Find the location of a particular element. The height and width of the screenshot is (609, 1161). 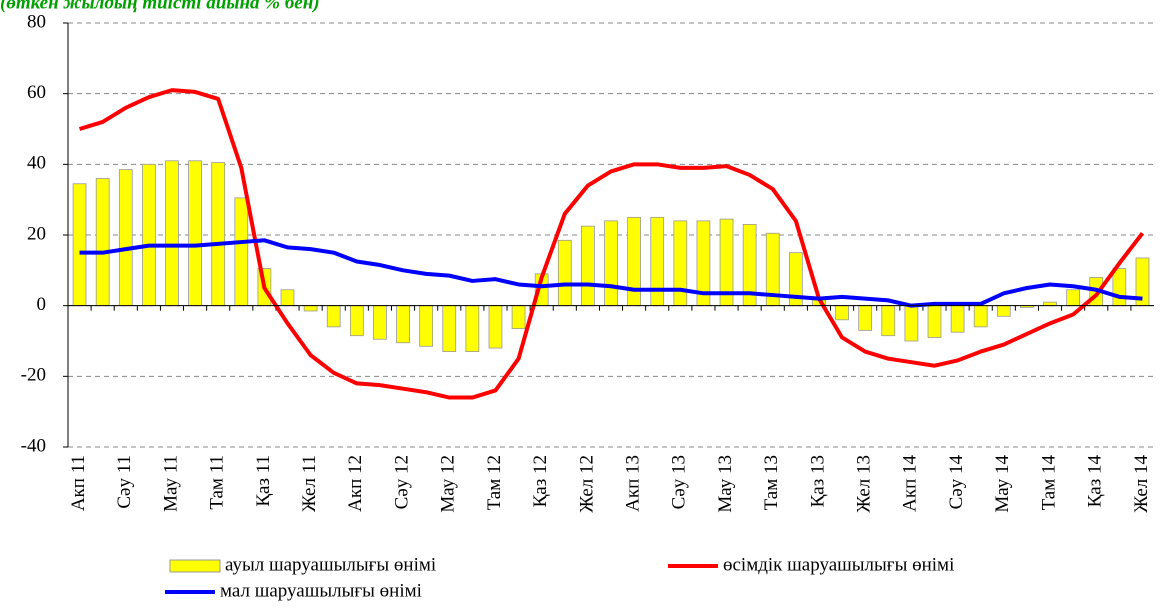

y-tick-label: -20 is located at coordinates (33, 375).